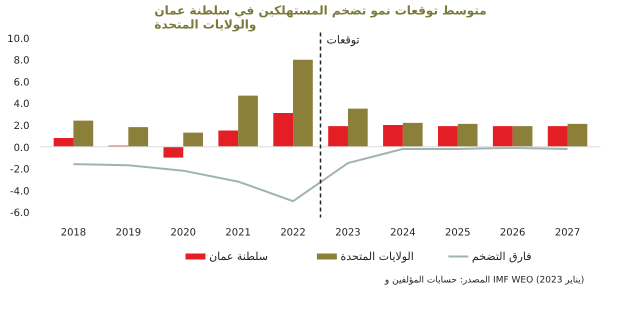  Describe the element at coordinates (129, 233) in the screenshot. I see `x-tick-label: 2019` at that location.